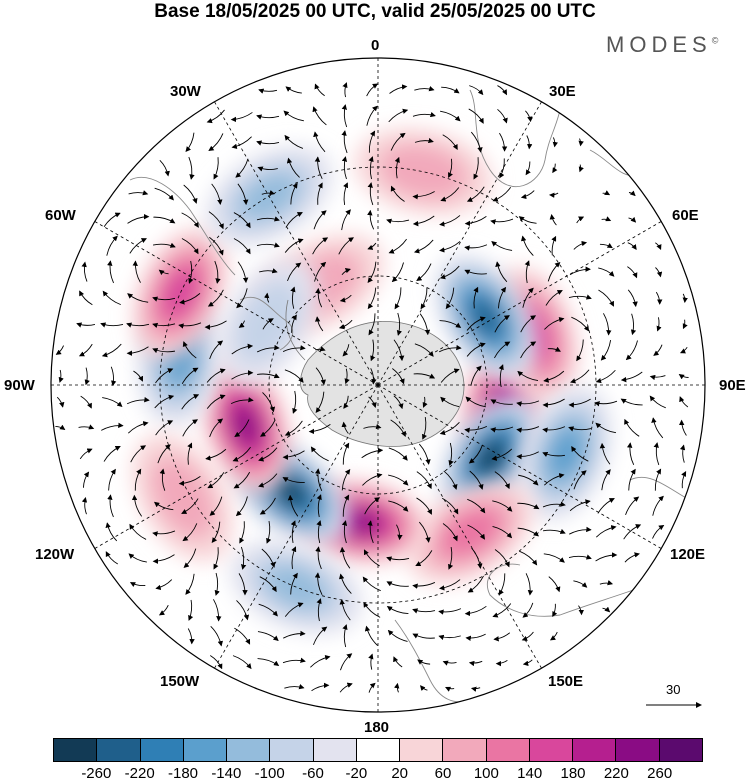  I want to click on label-lon-150e: 150E, so click(566, 681).